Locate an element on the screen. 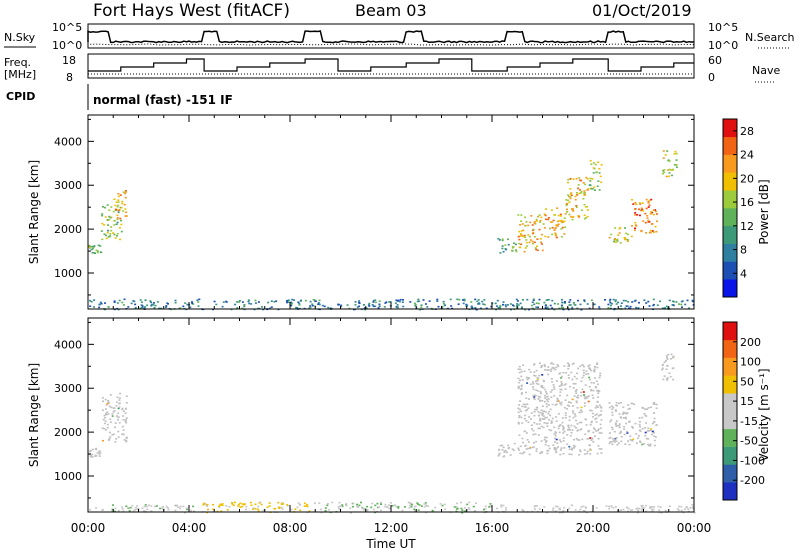 The height and width of the screenshot is (554, 800). echo-region is located at coordinates (595, 175).